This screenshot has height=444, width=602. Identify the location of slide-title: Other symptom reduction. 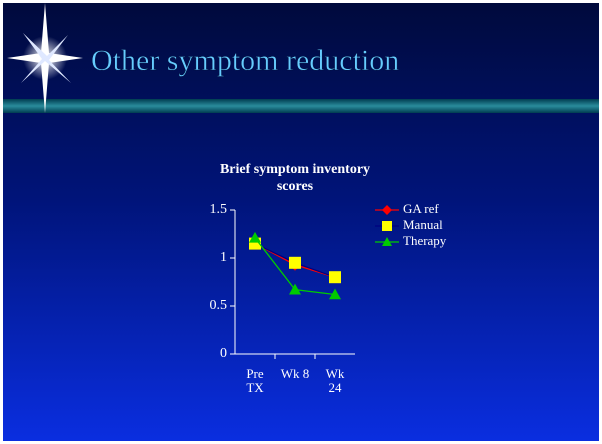
(245, 60).